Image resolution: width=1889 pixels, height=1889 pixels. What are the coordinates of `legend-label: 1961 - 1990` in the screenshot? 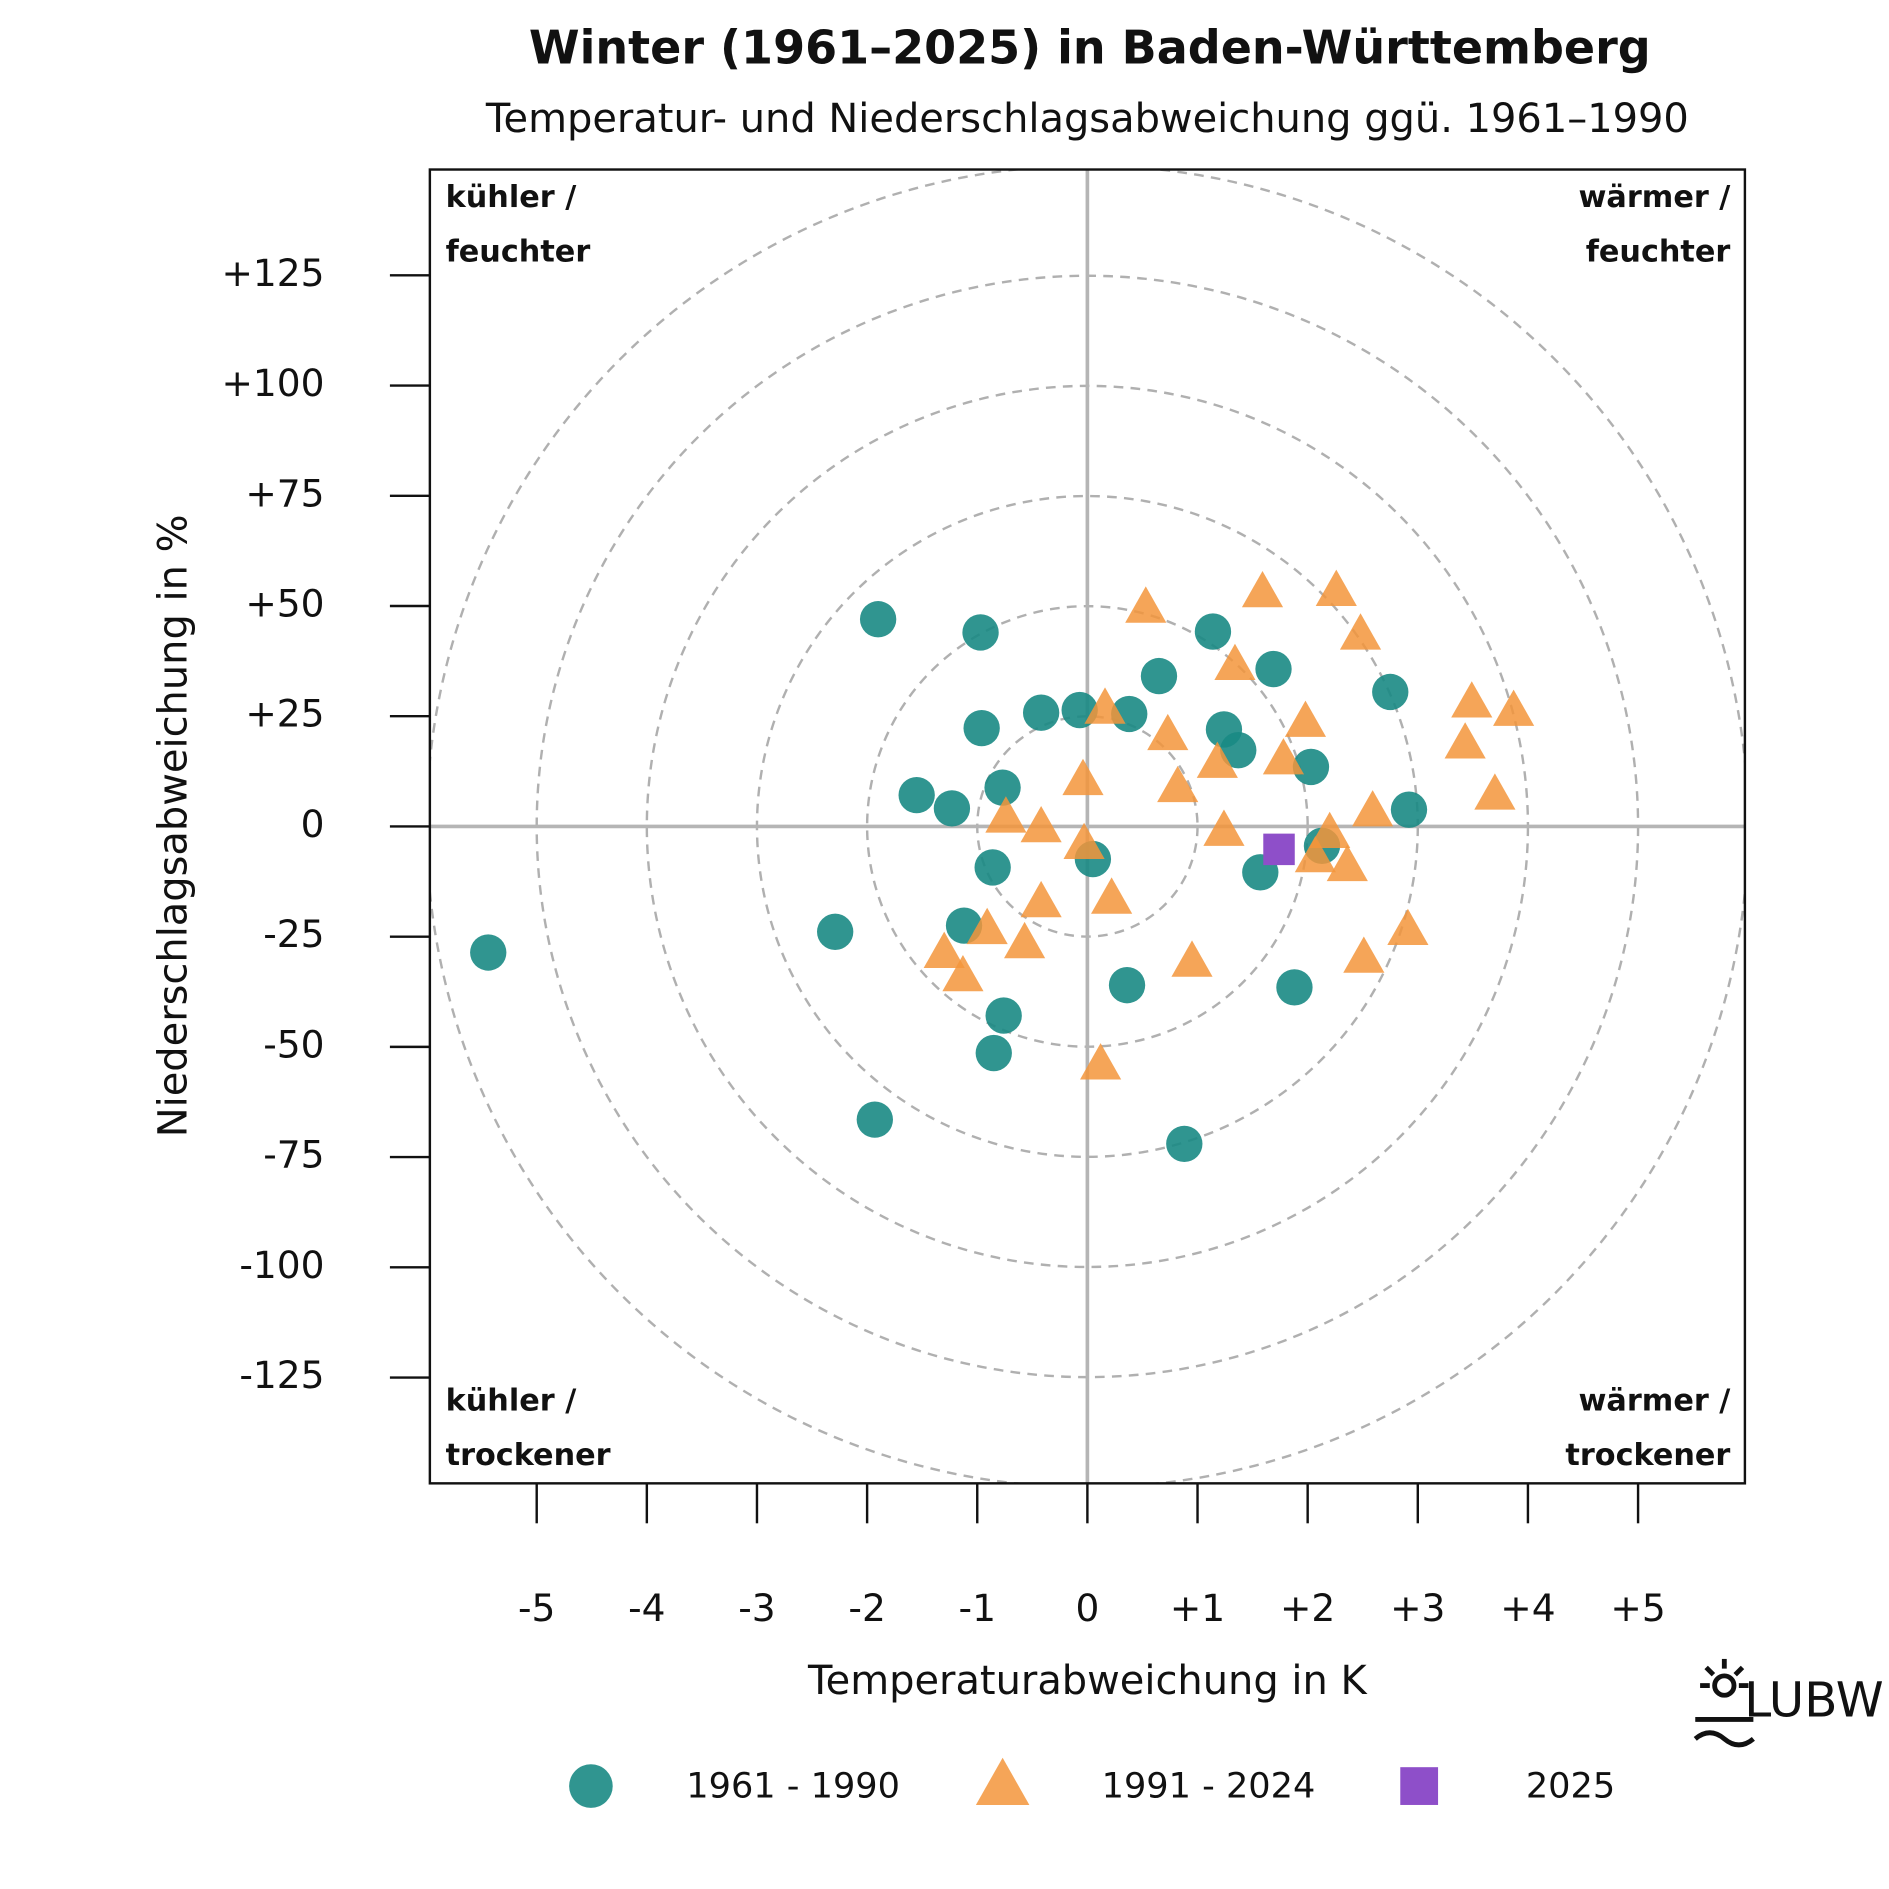 It's located at (793, 1785).